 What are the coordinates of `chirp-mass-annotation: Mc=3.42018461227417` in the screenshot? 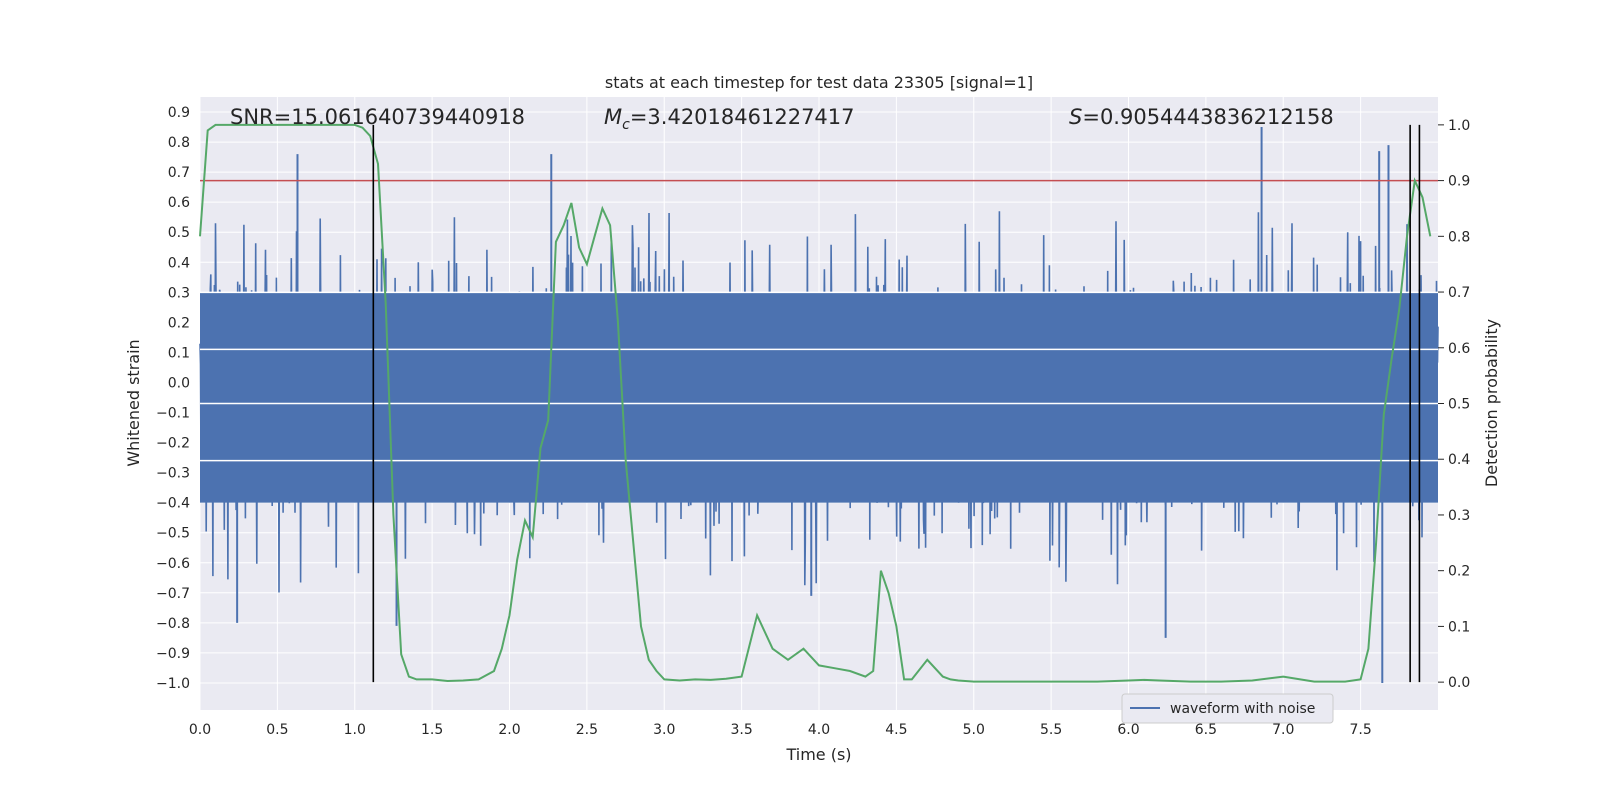 It's located at (729, 119).